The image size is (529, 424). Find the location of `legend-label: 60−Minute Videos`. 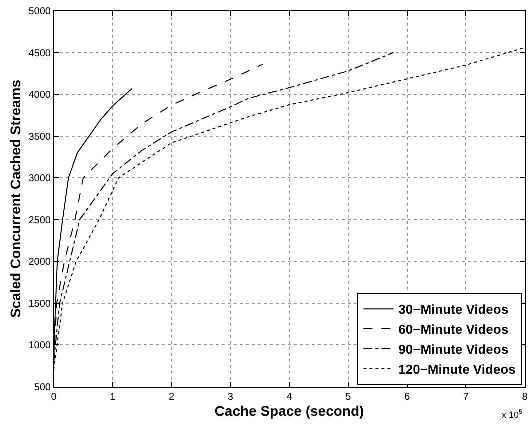

legend-label: 60−Minute Videos is located at coordinates (453, 330).